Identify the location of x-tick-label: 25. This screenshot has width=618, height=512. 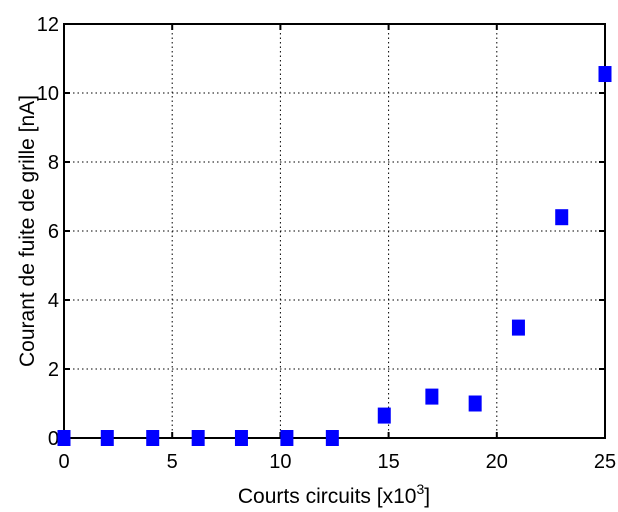
(605, 462).